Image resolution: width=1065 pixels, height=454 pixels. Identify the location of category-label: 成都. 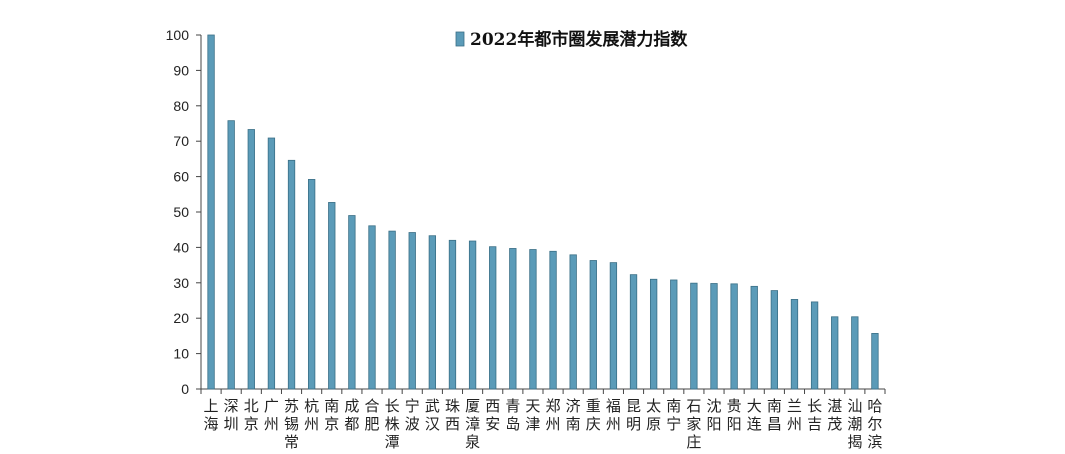
(351, 415).